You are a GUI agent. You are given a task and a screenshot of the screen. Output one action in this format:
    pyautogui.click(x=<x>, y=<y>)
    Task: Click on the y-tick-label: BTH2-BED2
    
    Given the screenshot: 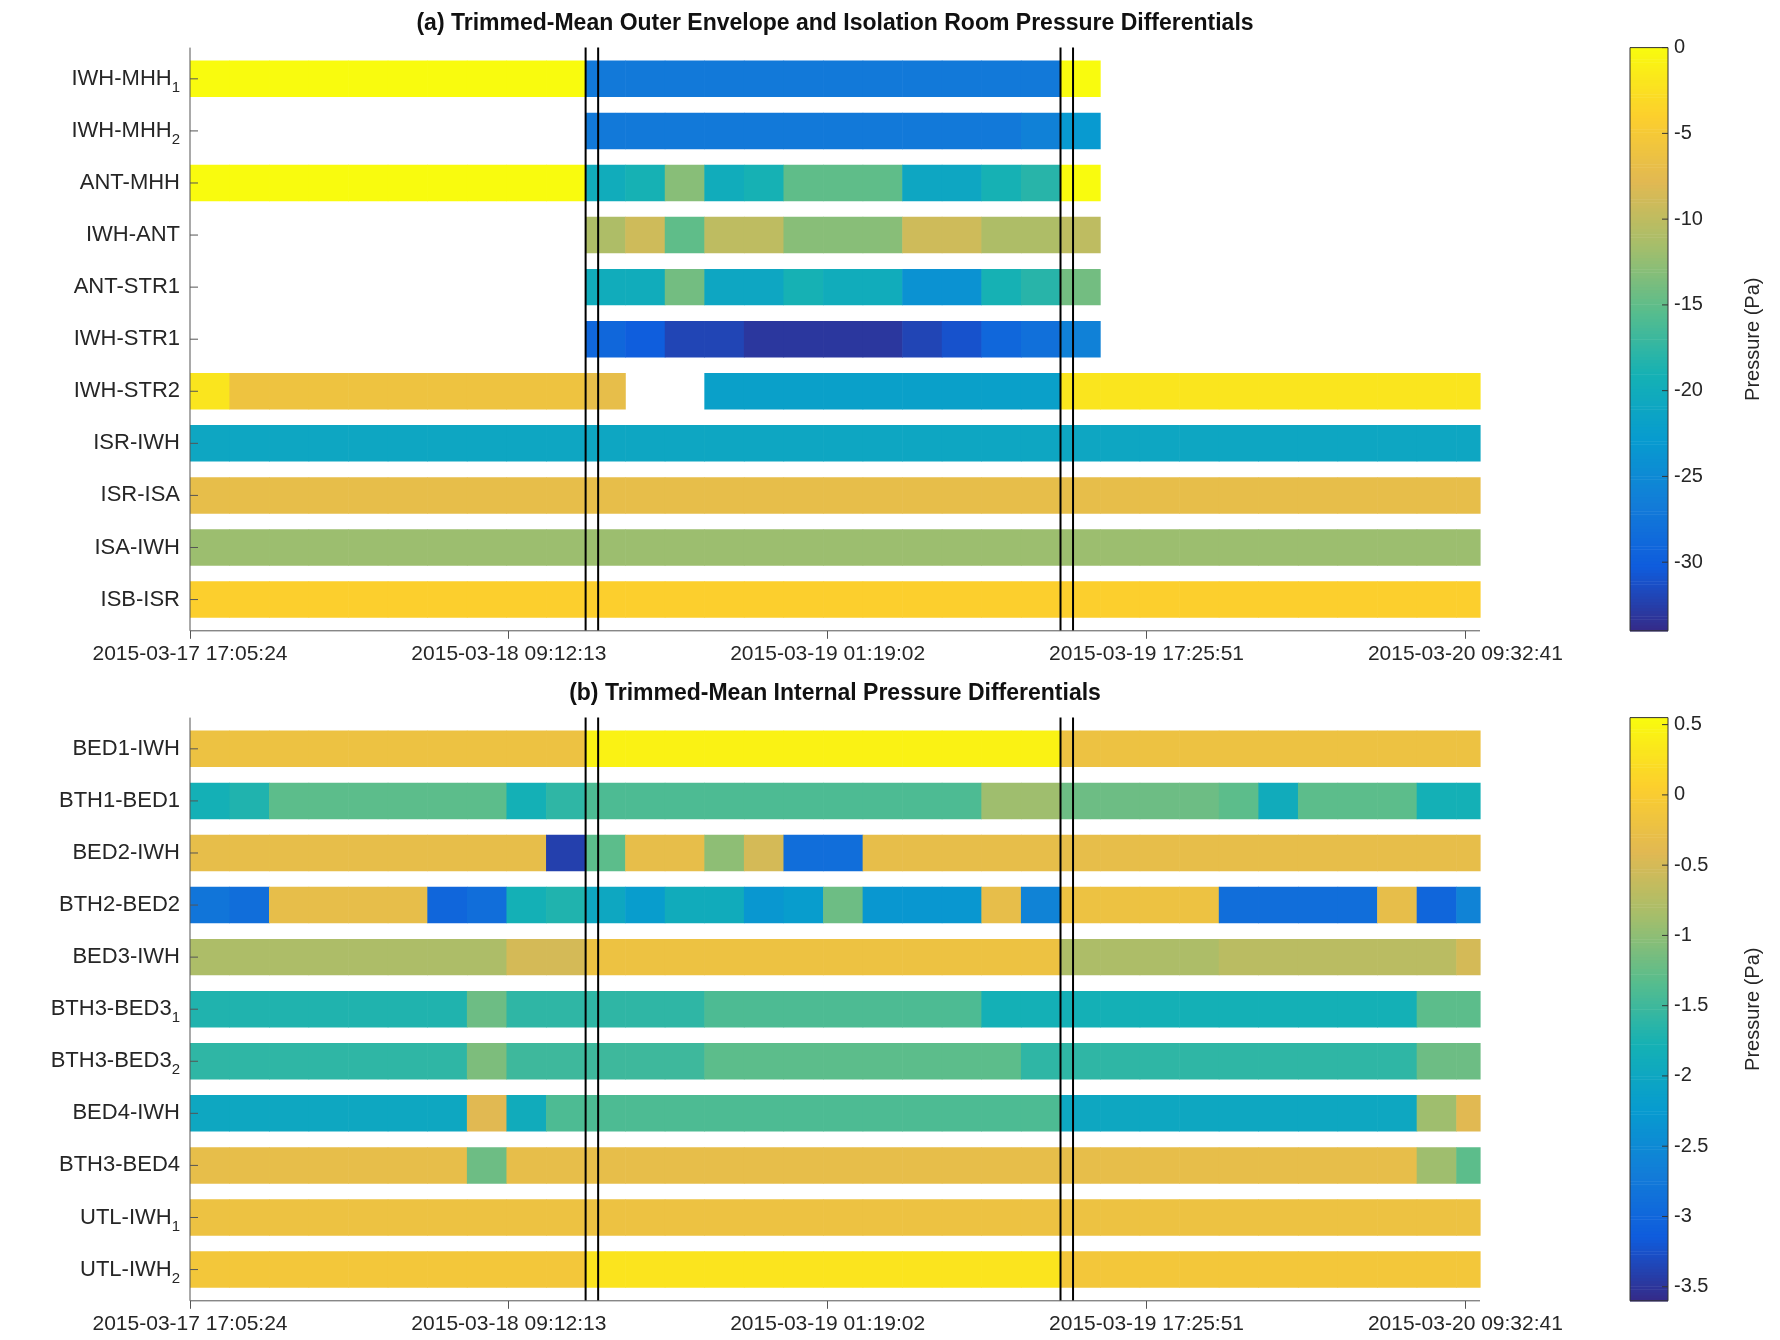 What is the action you would take?
    pyautogui.click(x=119, y=904)
    